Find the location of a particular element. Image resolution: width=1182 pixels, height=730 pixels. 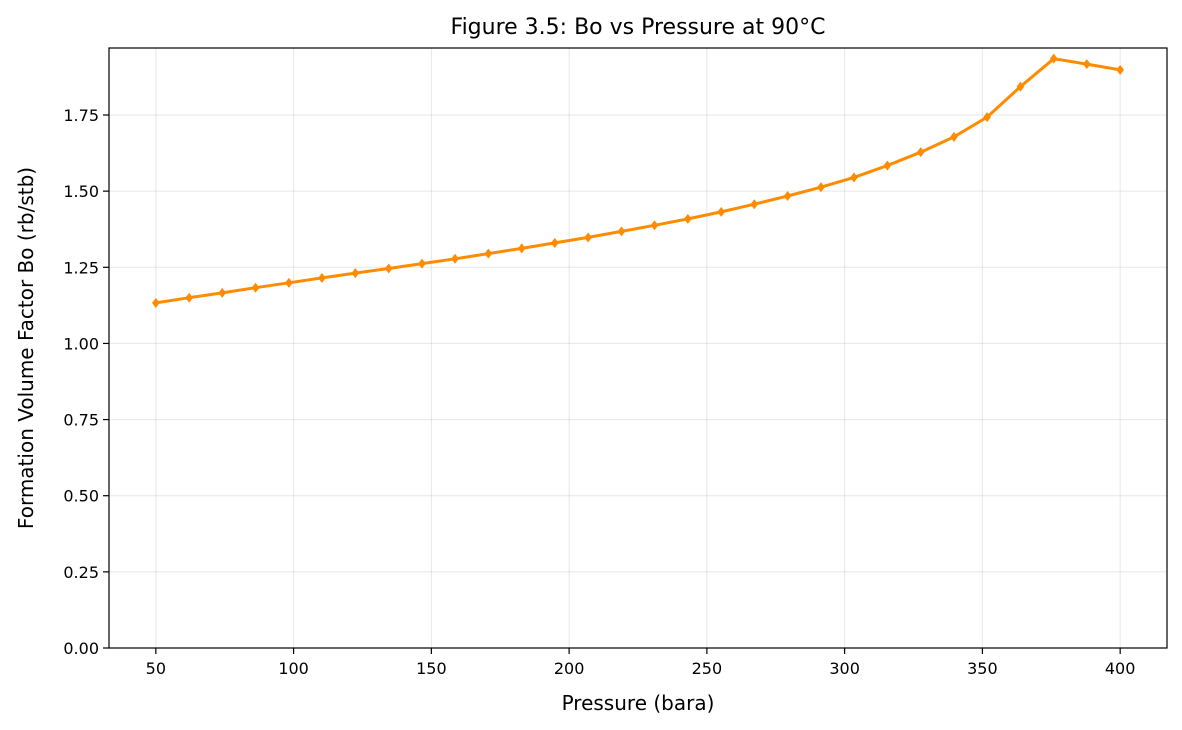

y-tick-label: 1.25 is located at coordinates (81, 267).